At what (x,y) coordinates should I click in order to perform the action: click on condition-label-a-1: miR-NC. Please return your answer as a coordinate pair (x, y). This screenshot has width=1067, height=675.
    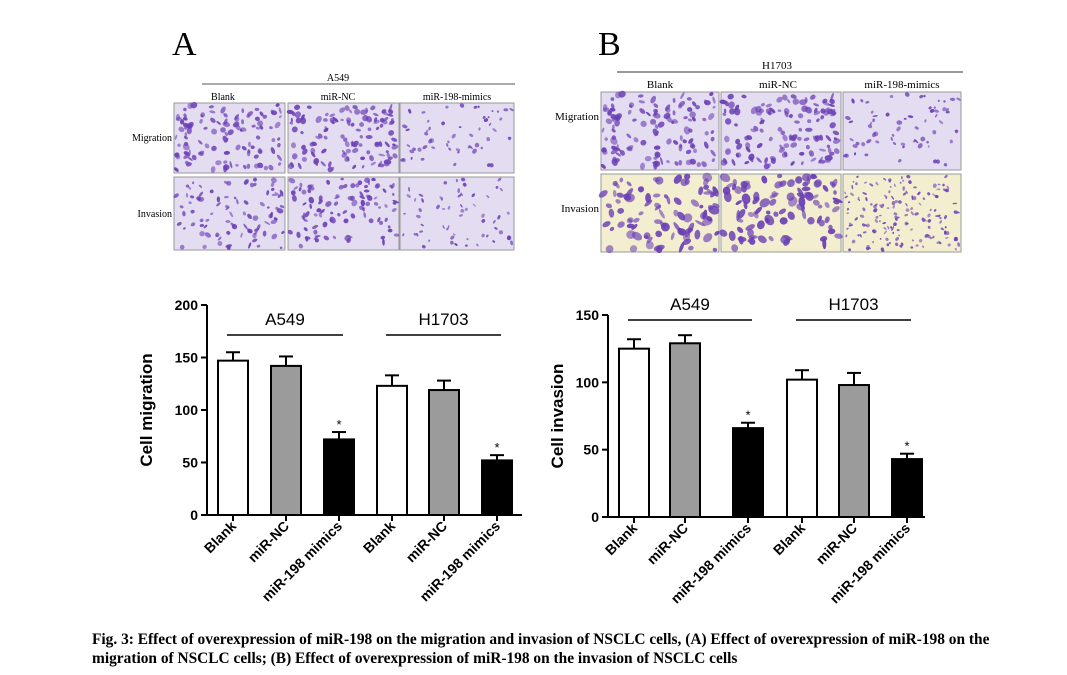
    Looking at the image, I should click on (338, 97).